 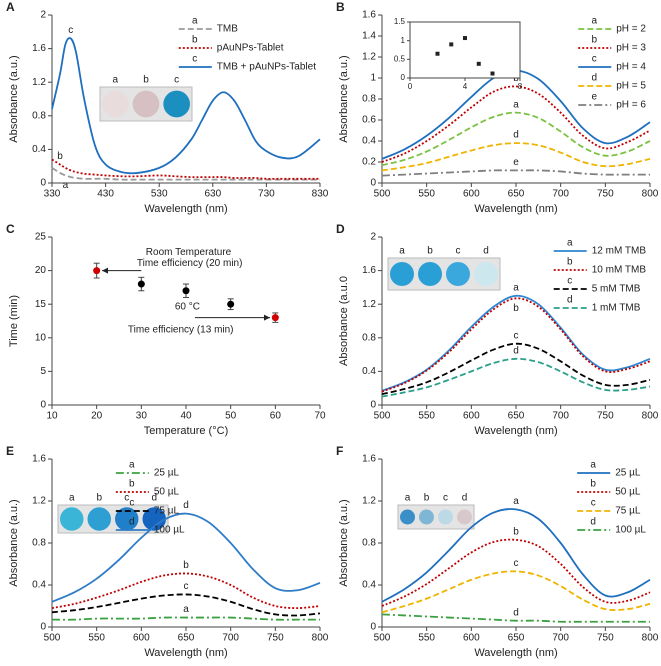 I want to click on annotation: Time efficiency (20 min), so click(x=190, y=263).